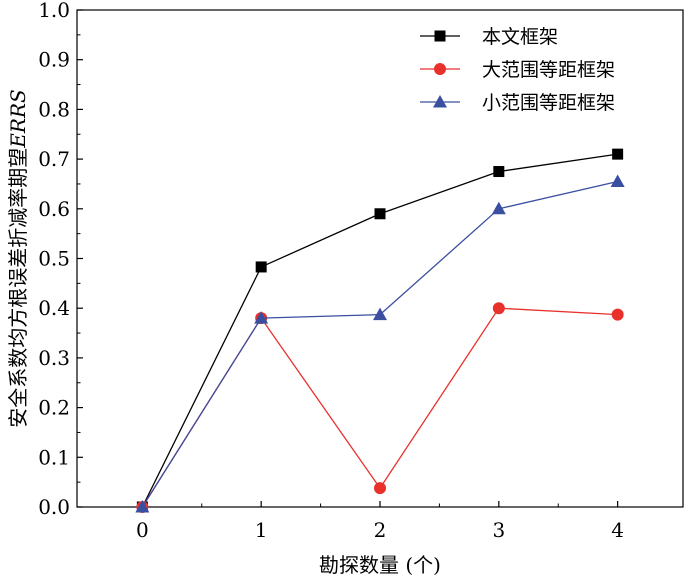 Image resolution: width=700 pixels, height=579 pixels. What do you see at coordinates (54, 11) in the screenshot?
I see `y-tick-label: 1.0` at bounding box center [54, 11].